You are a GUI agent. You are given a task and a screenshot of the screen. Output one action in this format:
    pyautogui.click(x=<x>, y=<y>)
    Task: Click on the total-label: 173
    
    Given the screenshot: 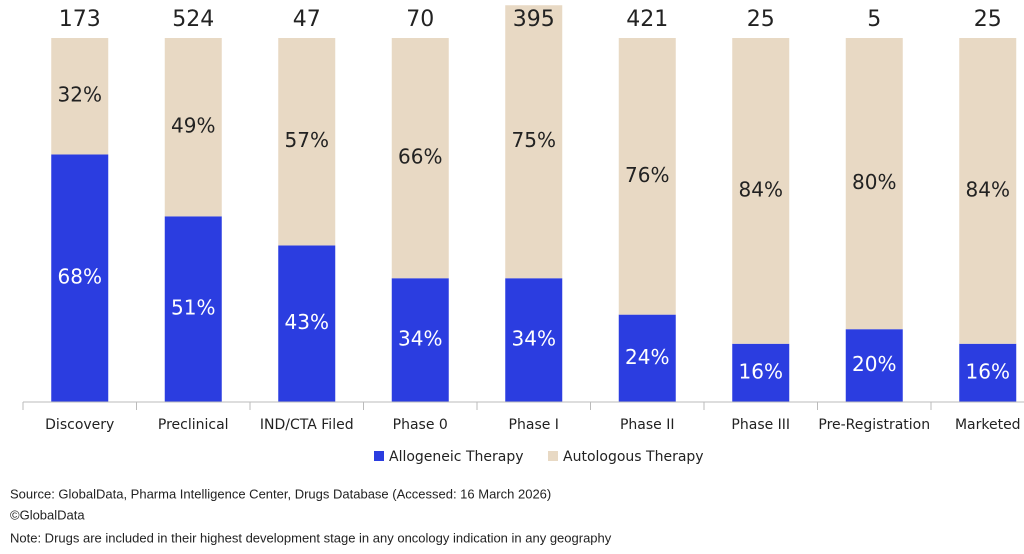 What is the action you would take?
    pyautogui.click(x=80, y=19)
    